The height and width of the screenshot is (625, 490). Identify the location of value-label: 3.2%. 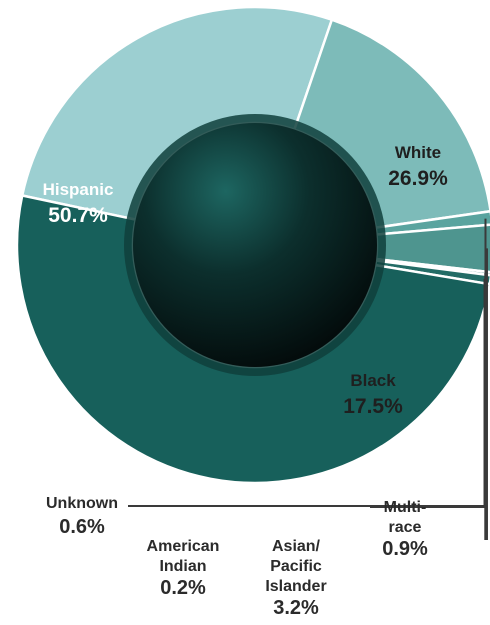
(296, 608).